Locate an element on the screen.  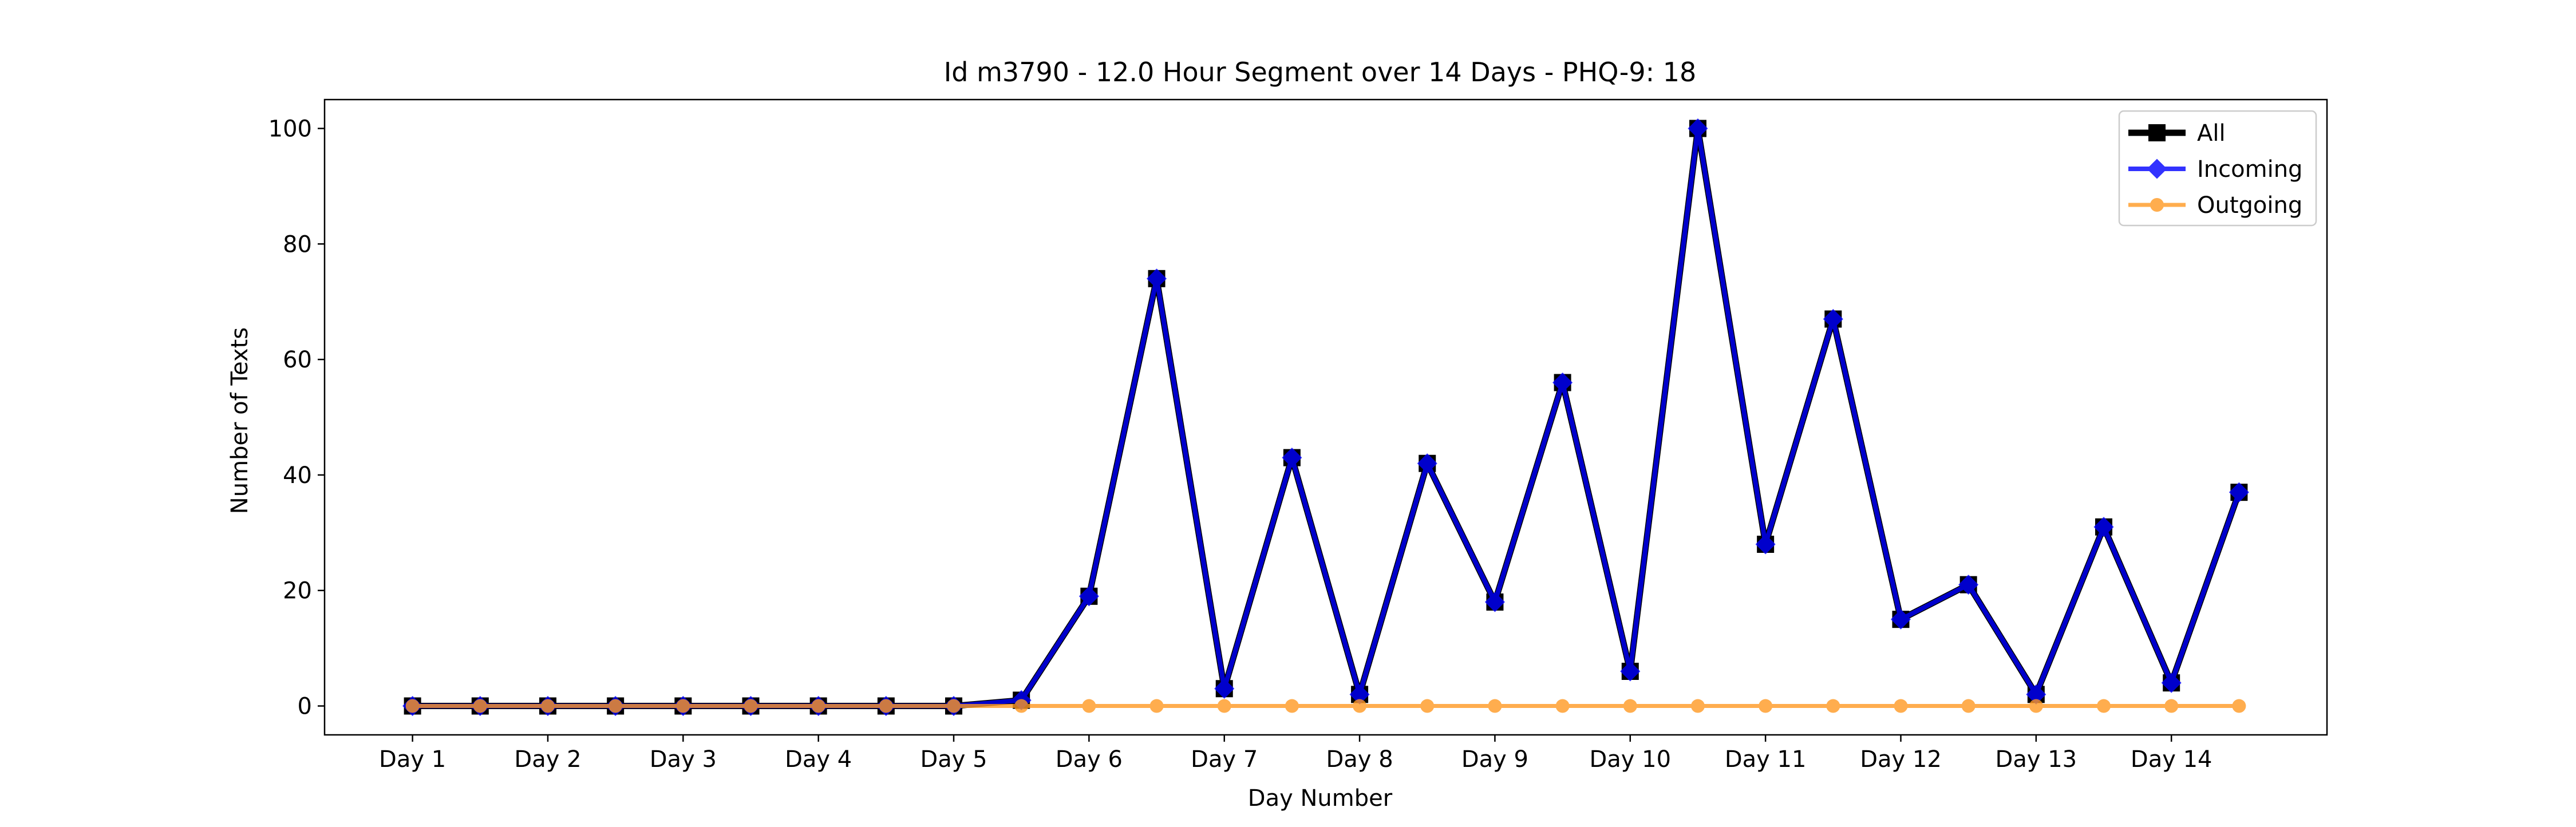
x-tick-label: Day 3 is located at coordinates (683, 760).